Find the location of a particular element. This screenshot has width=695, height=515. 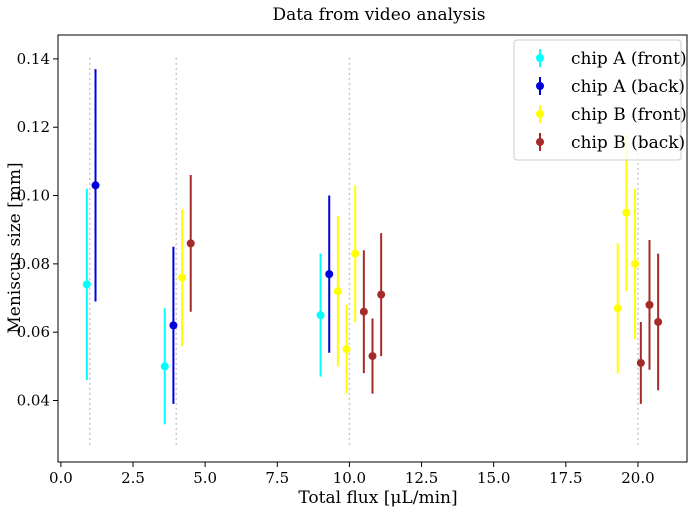

y-tick-label: 0.10 is located at coordinates (33, 196).